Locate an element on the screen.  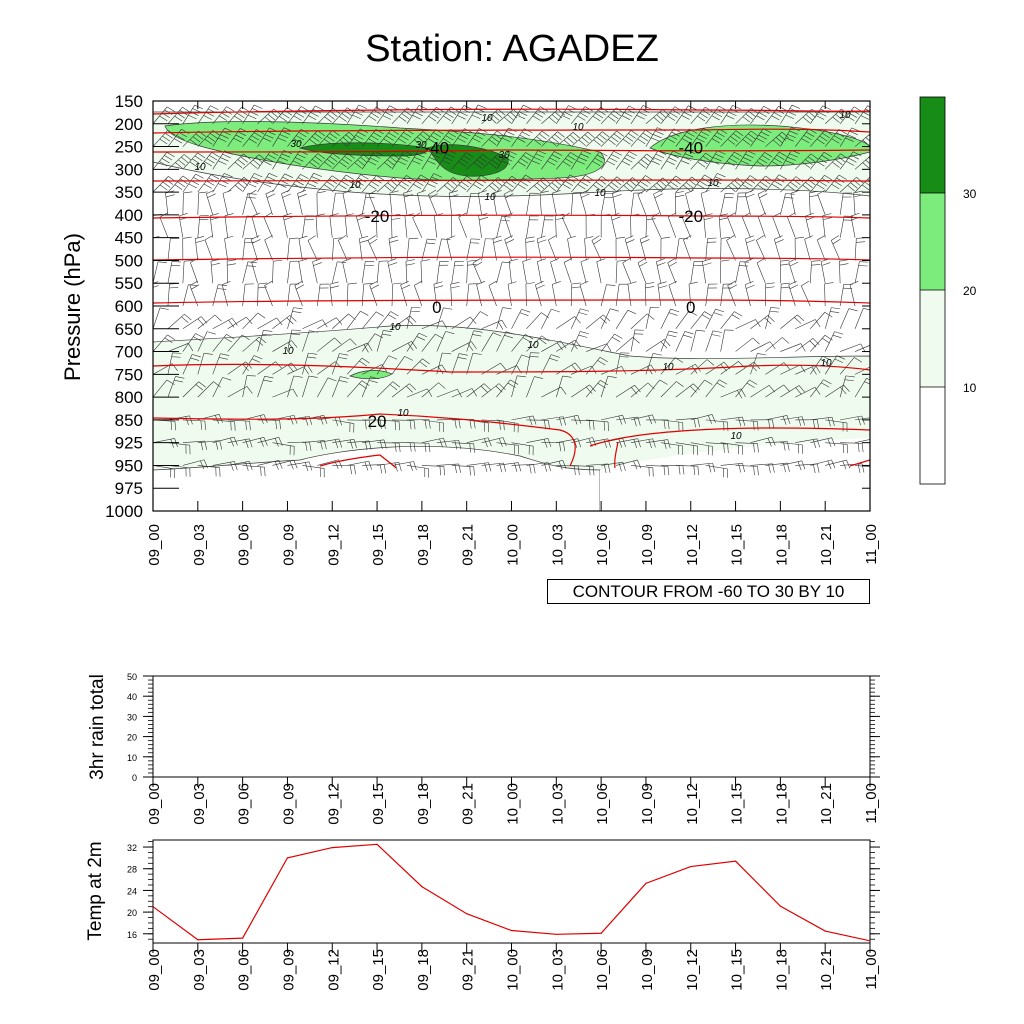
x-tick-label: 10_15 is located at coordinates (737, 970).